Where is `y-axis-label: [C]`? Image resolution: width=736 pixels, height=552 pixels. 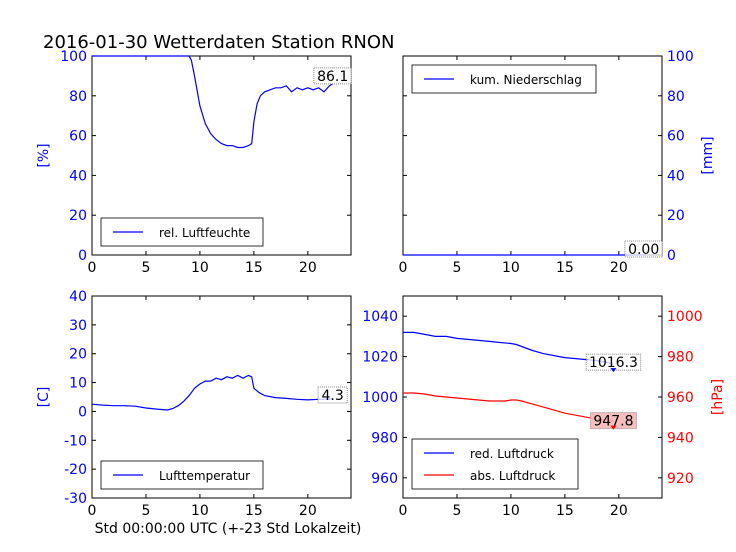 y-axis-label: [C] is located at coordinates (44, 397).